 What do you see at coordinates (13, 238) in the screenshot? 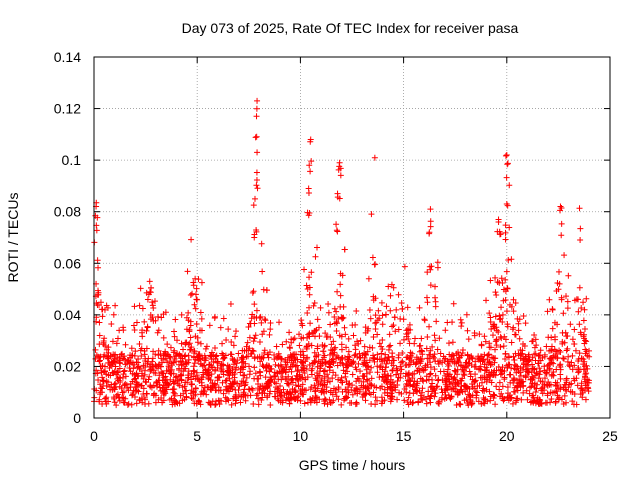
I see `y-axis-label: ROTI / TECUs` at bounding box center [13, 238].